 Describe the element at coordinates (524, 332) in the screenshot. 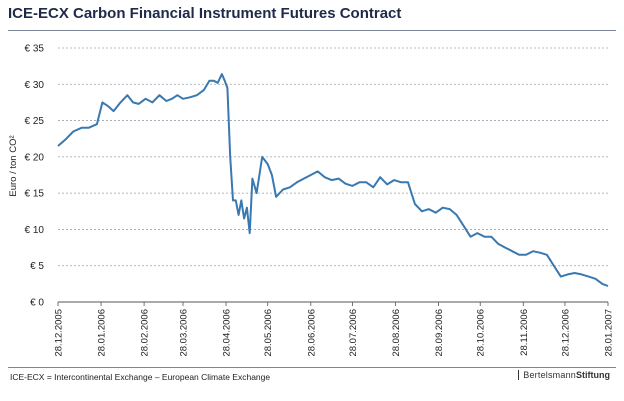

I see `x-tick-label: 28.11.2006` at that location.